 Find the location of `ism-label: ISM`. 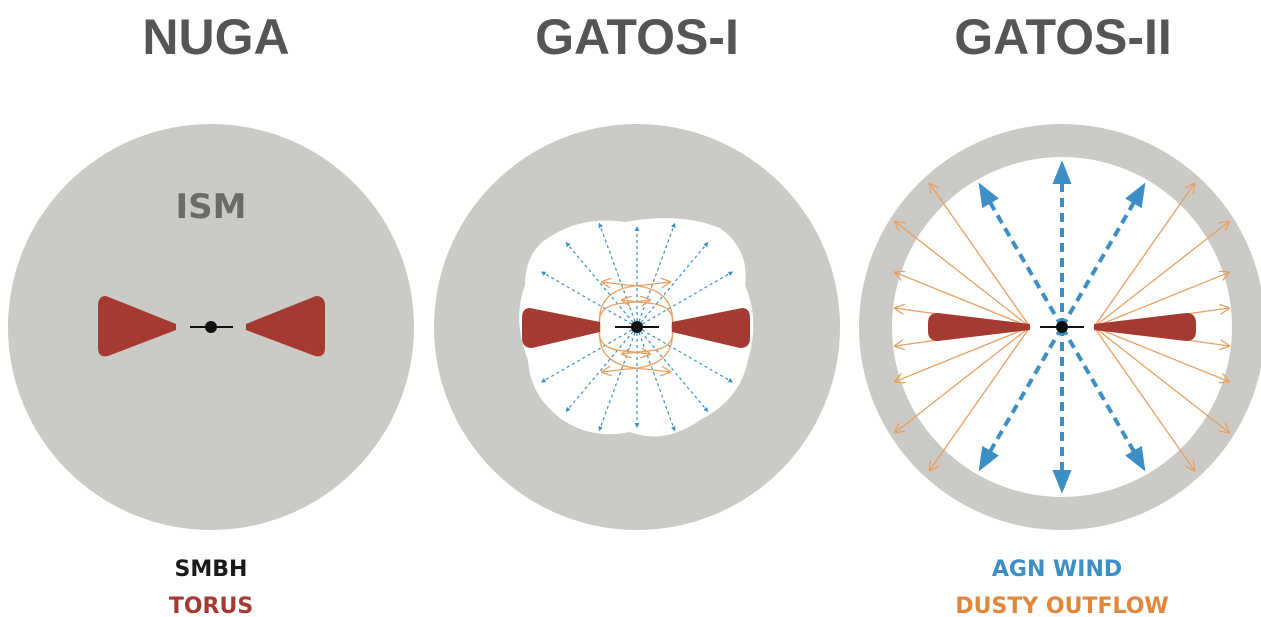

ism-label: ISM is located at coordinates (211, 207).